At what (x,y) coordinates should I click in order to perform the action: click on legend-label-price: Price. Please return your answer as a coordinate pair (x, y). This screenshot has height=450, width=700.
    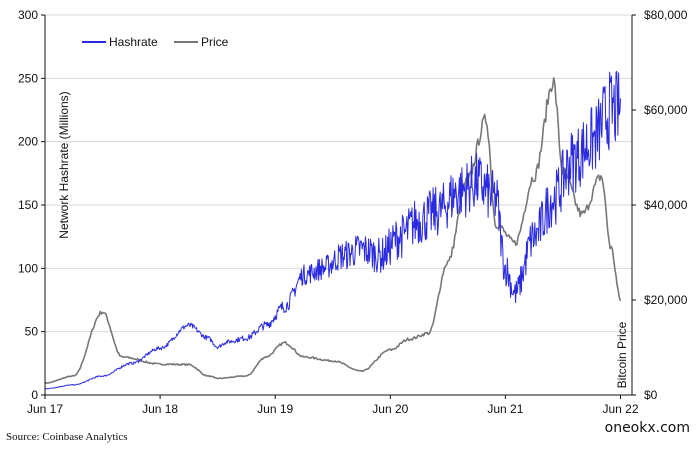
    Looking at the image, I should click on (215, 42).